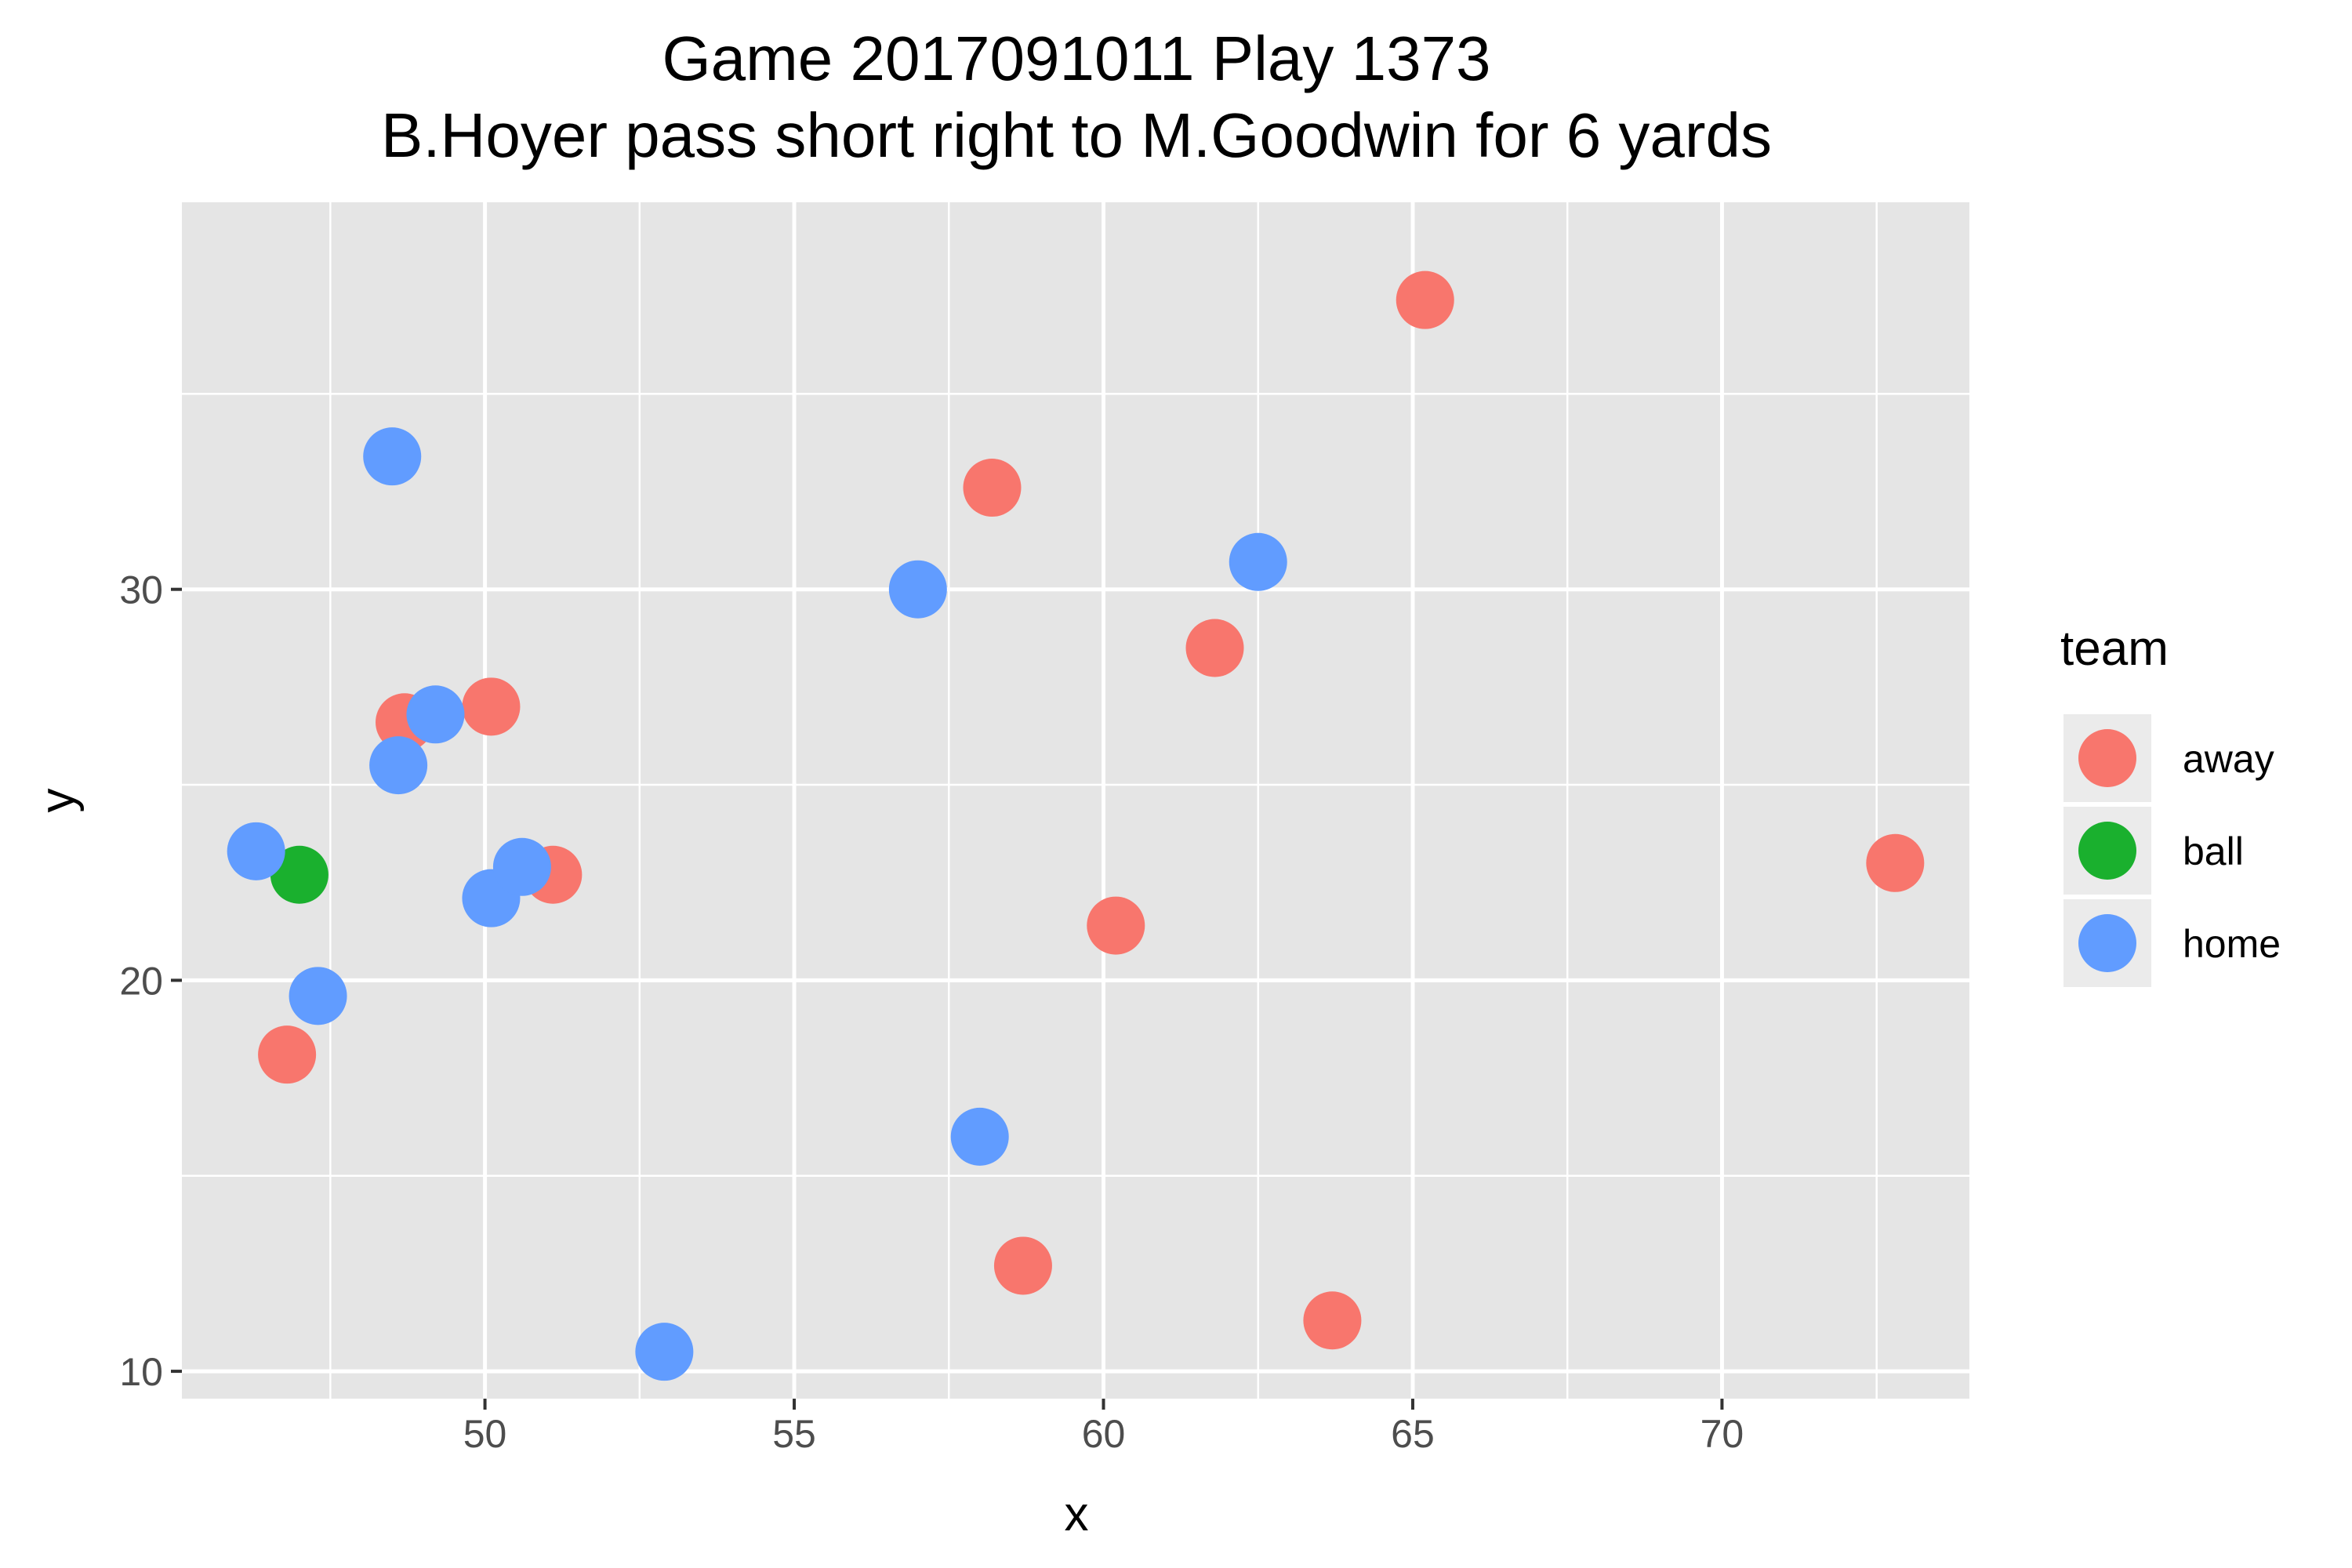  What do you see at coordinates (2107, 851) in the screenshot?
I see `legend-swatch-ball` at bounding box center [2107, 851].